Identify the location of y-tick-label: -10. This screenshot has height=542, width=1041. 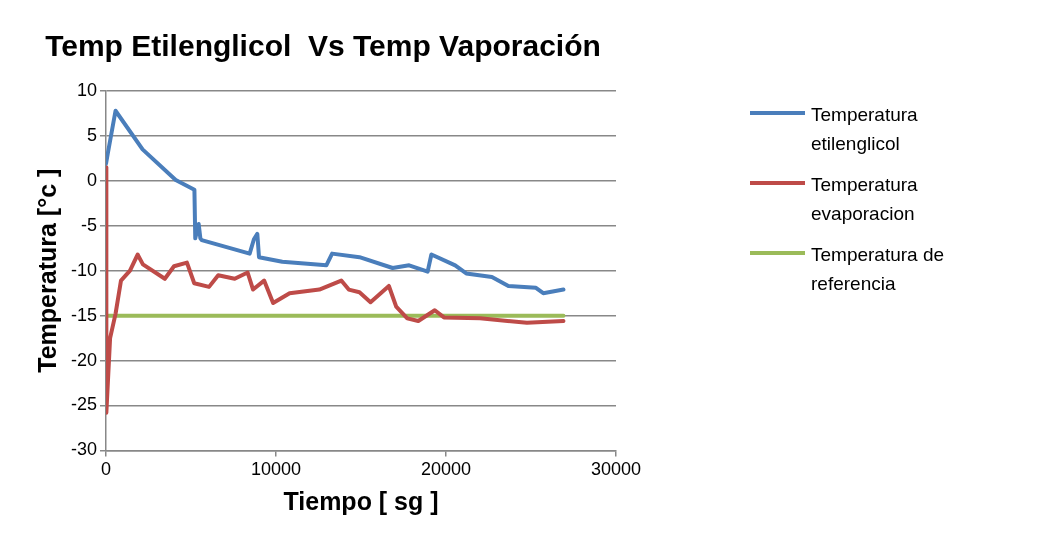
(84, 269).